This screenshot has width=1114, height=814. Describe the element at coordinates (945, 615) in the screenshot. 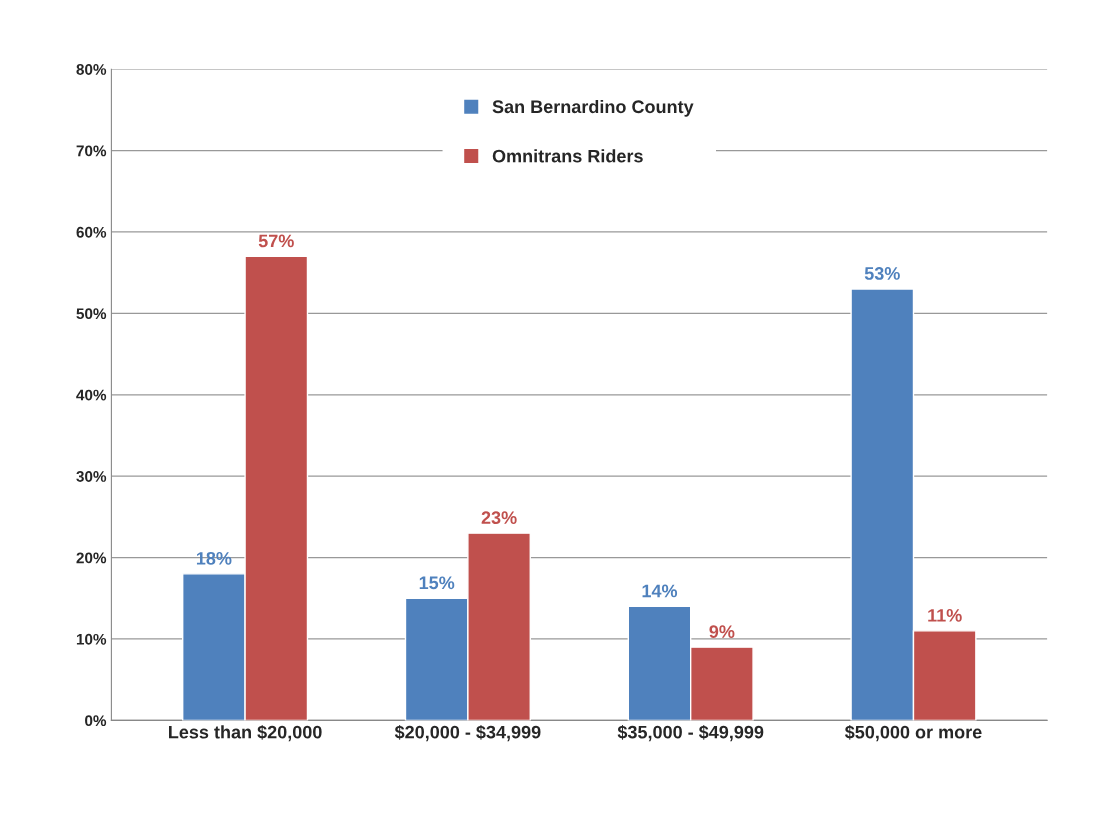

I see `data-label: 11%` at that location.